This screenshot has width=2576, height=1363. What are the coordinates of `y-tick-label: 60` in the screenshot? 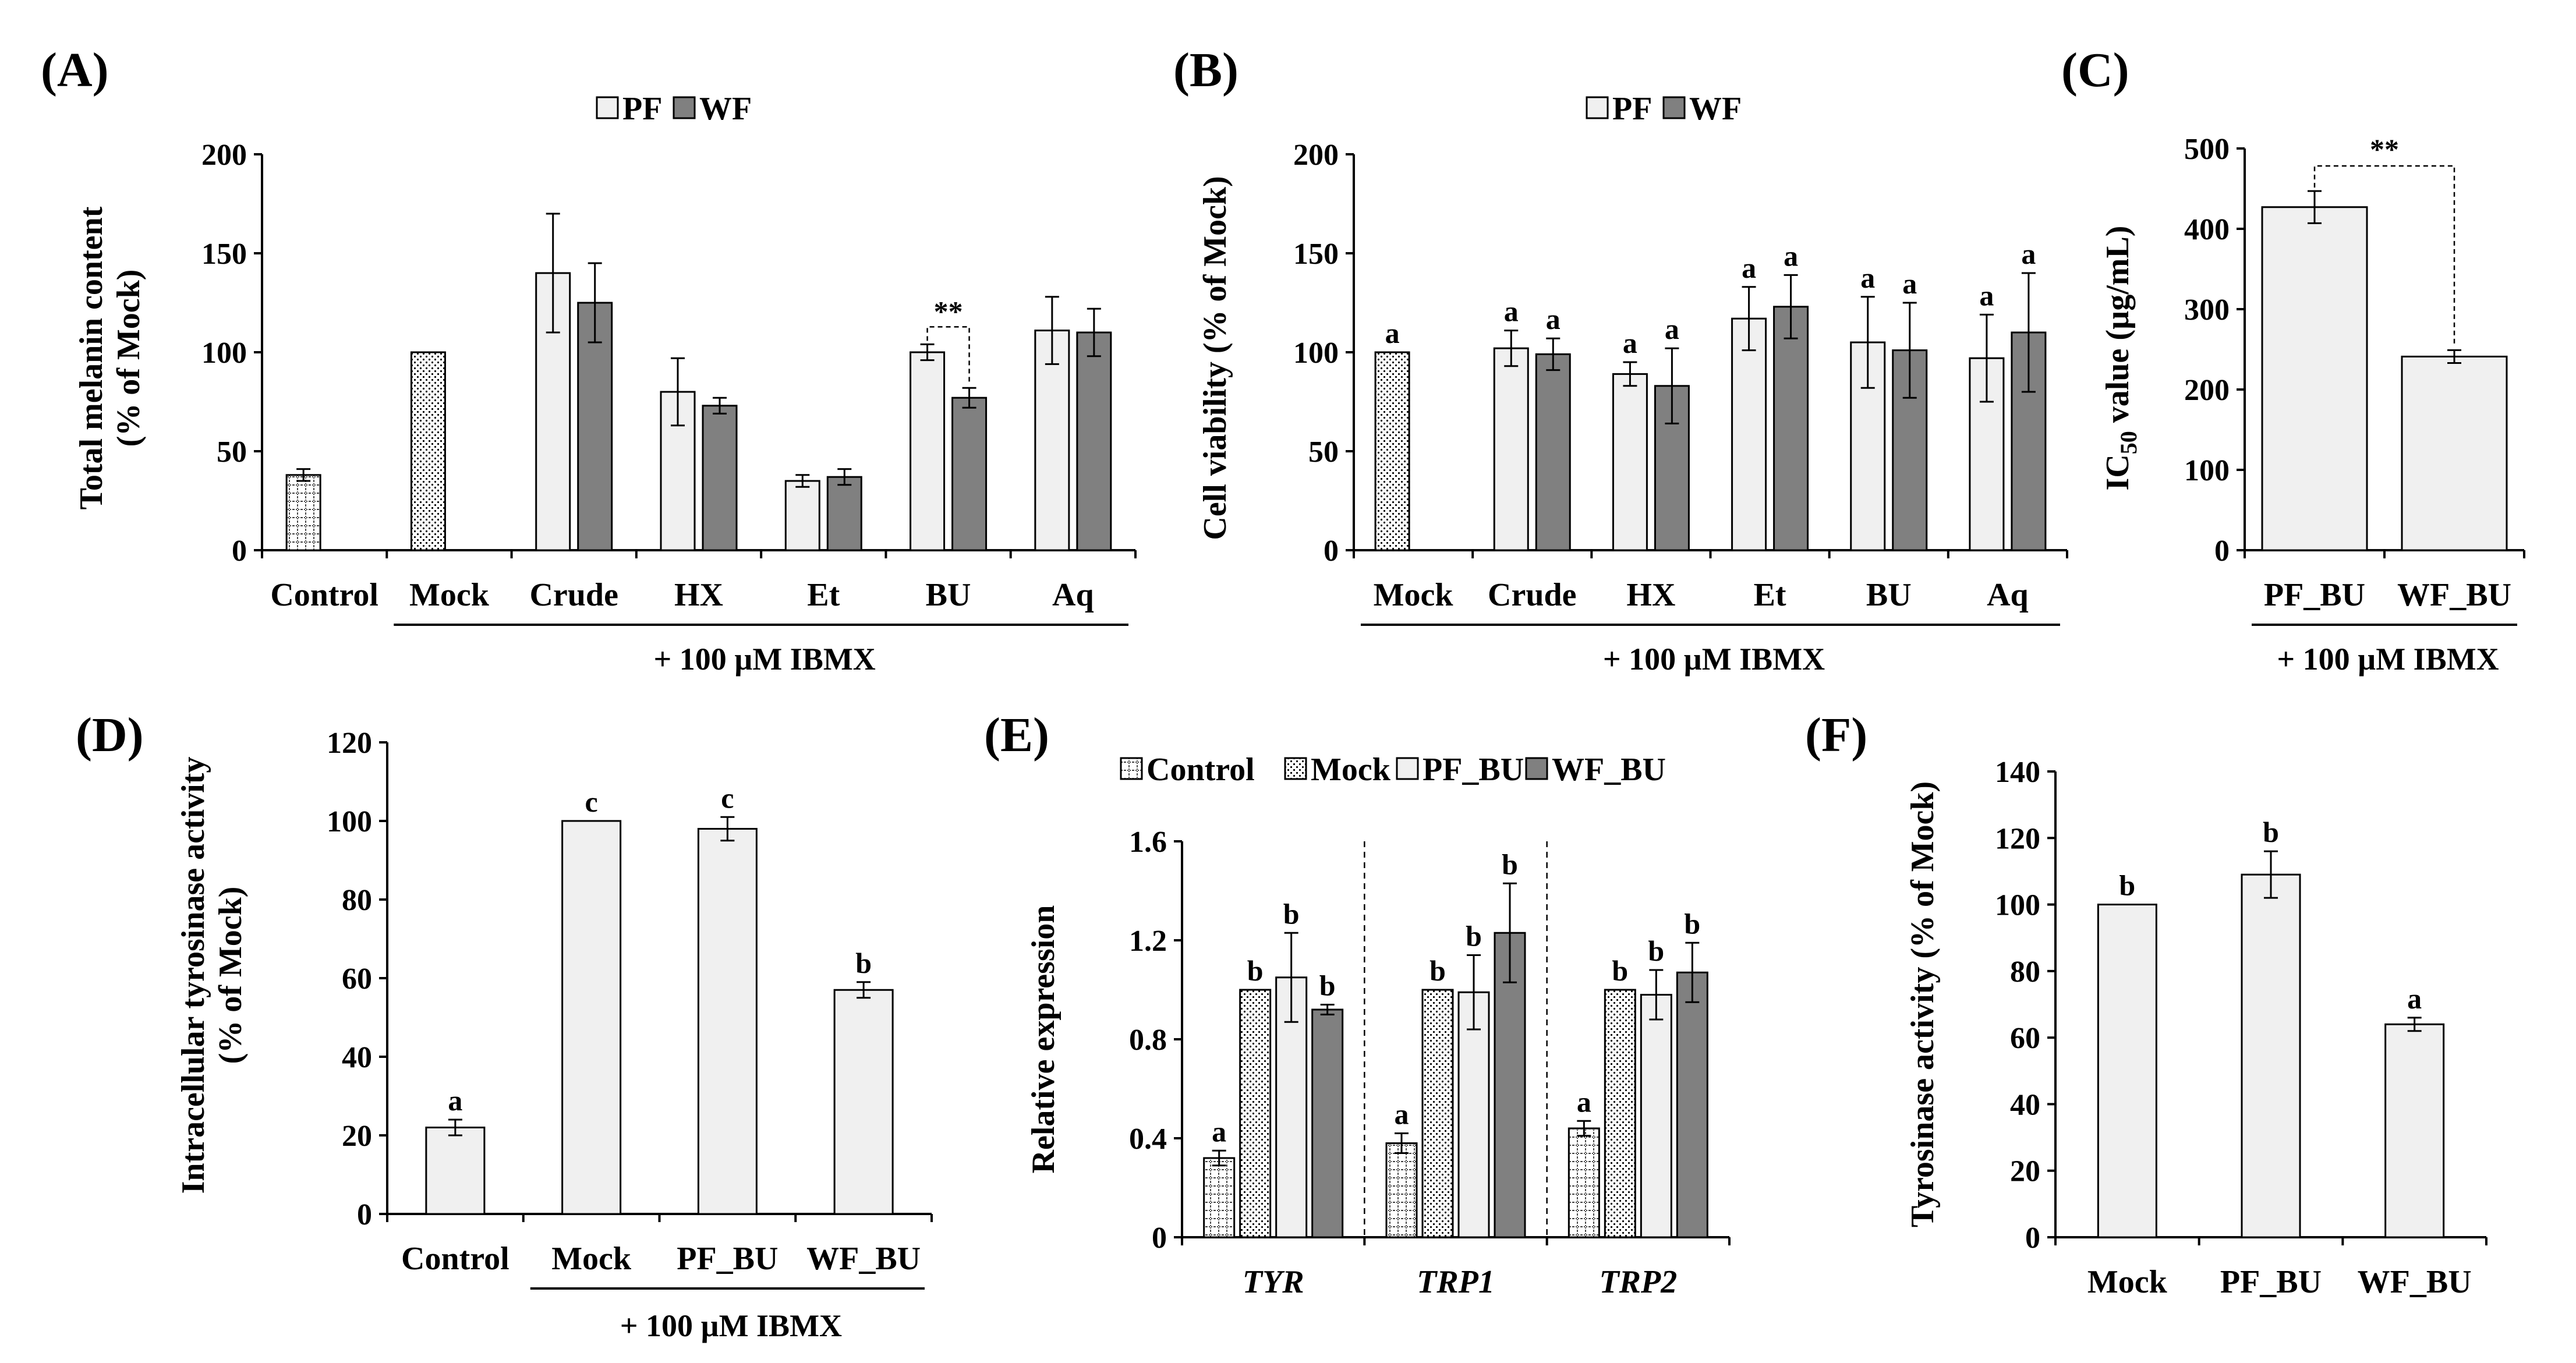 It's located at (2025, 1038).